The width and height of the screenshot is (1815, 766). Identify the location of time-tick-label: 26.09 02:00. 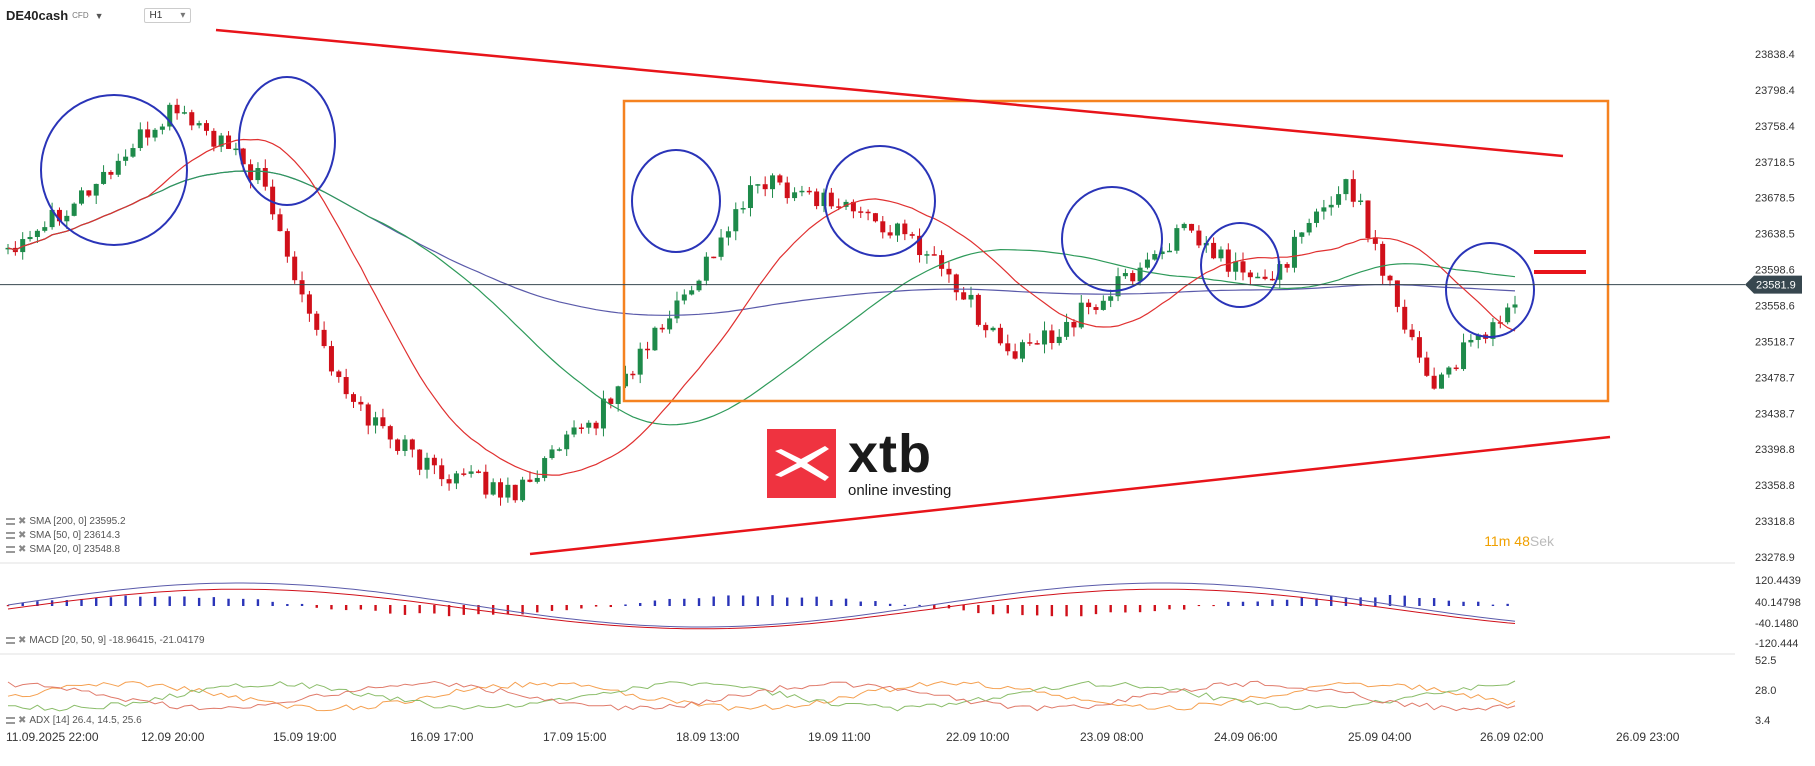
(1512, 737).